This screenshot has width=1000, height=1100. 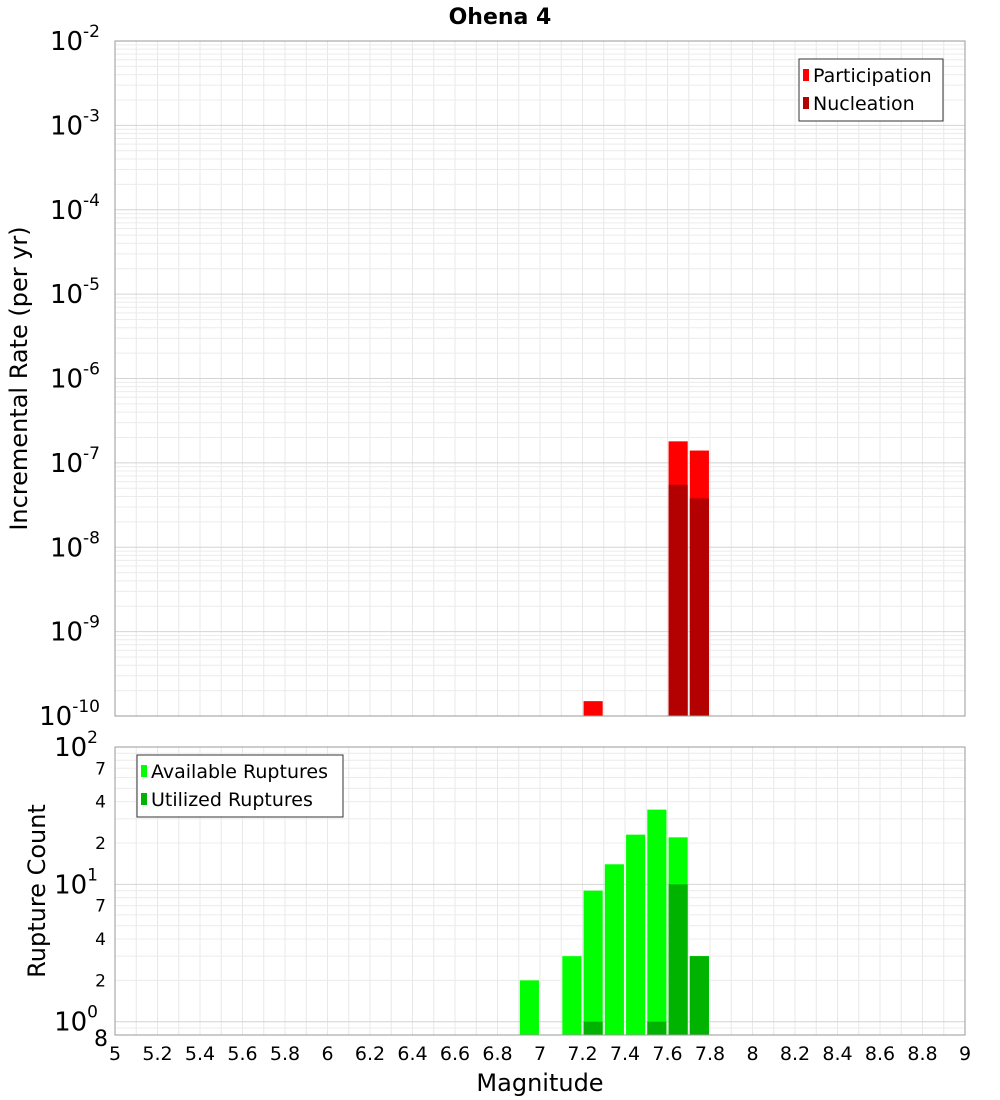 What do you see at coordinates (69, 714) in the screenshot?
I see `top-y-tick-label: 10⁻¹⁰` at bounding box center [69, 714].